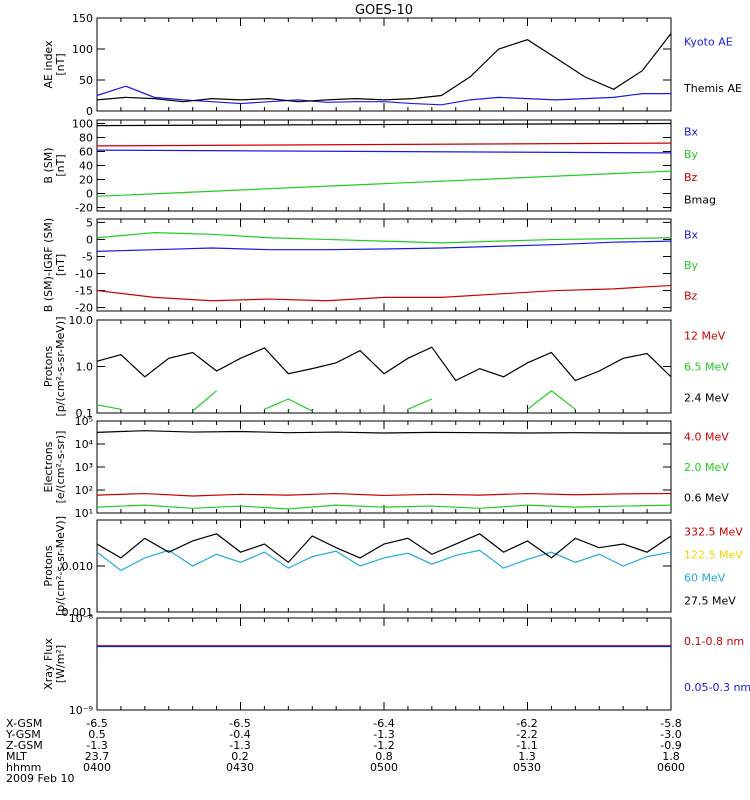 The image size is (750, 800). Describe the element at coordinates (60, 467) in the screenshot. I see `y-axis-label: [e/(cm²-s-sr)]` at that location.